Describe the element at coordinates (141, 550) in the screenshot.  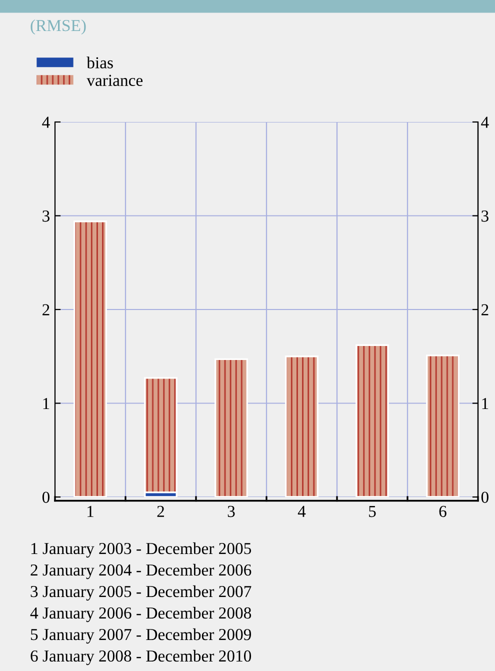
I see `text: 1 January 2003 - December 2005` at that location.